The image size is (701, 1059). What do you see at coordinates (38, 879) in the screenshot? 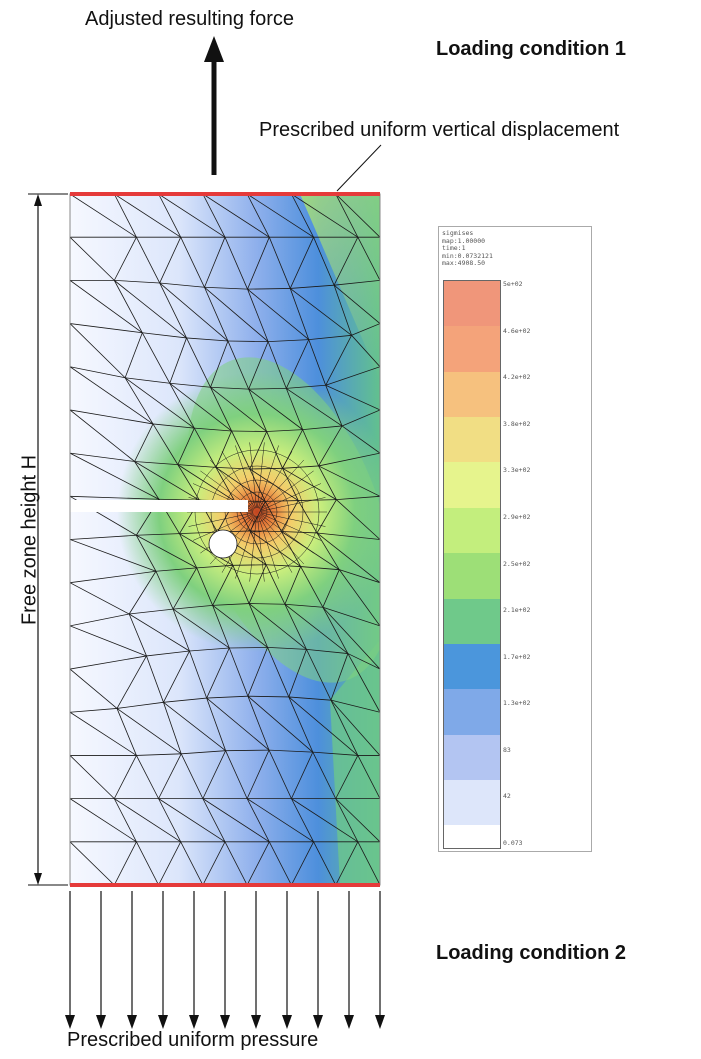
I see `height-dim-arrow-down` at bounding box center [38, 879].